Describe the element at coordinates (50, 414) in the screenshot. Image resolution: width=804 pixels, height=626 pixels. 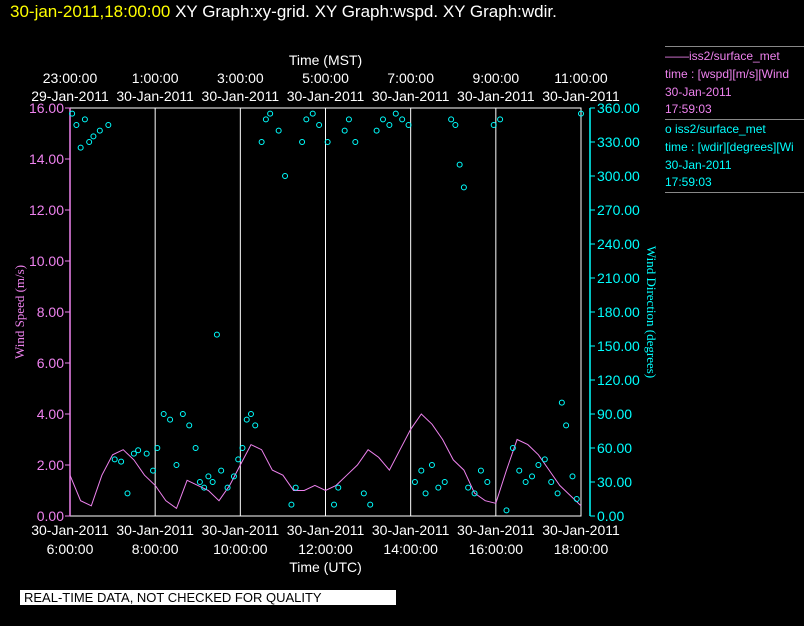
I see `y-left-tick-label: 4.00` at that location.